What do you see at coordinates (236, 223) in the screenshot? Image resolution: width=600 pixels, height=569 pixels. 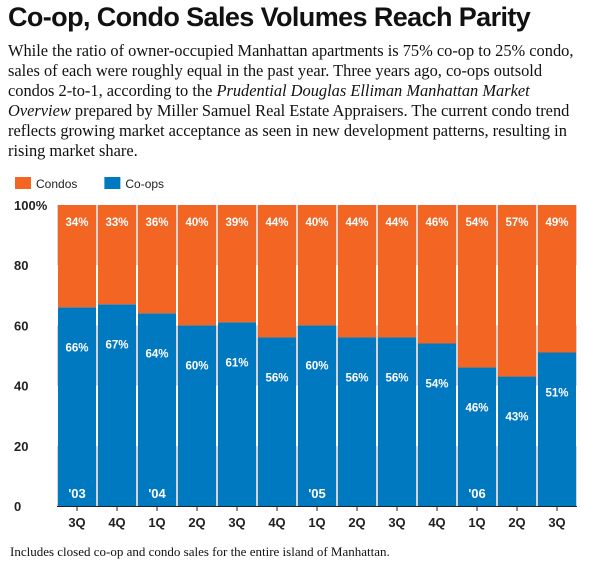 I see `data-label-condos: 39%` at bounding box center [236, 223].